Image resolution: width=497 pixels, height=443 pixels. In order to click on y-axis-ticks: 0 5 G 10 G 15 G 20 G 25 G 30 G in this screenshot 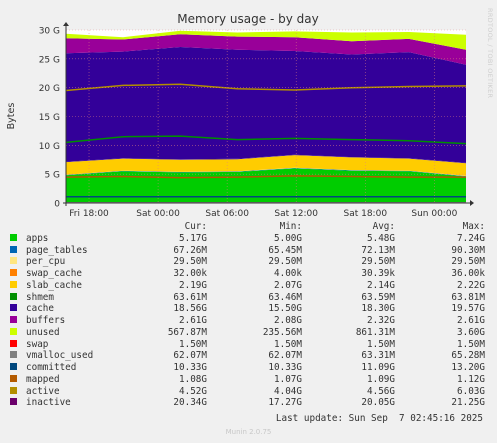, I will do `click(50, 118)`.